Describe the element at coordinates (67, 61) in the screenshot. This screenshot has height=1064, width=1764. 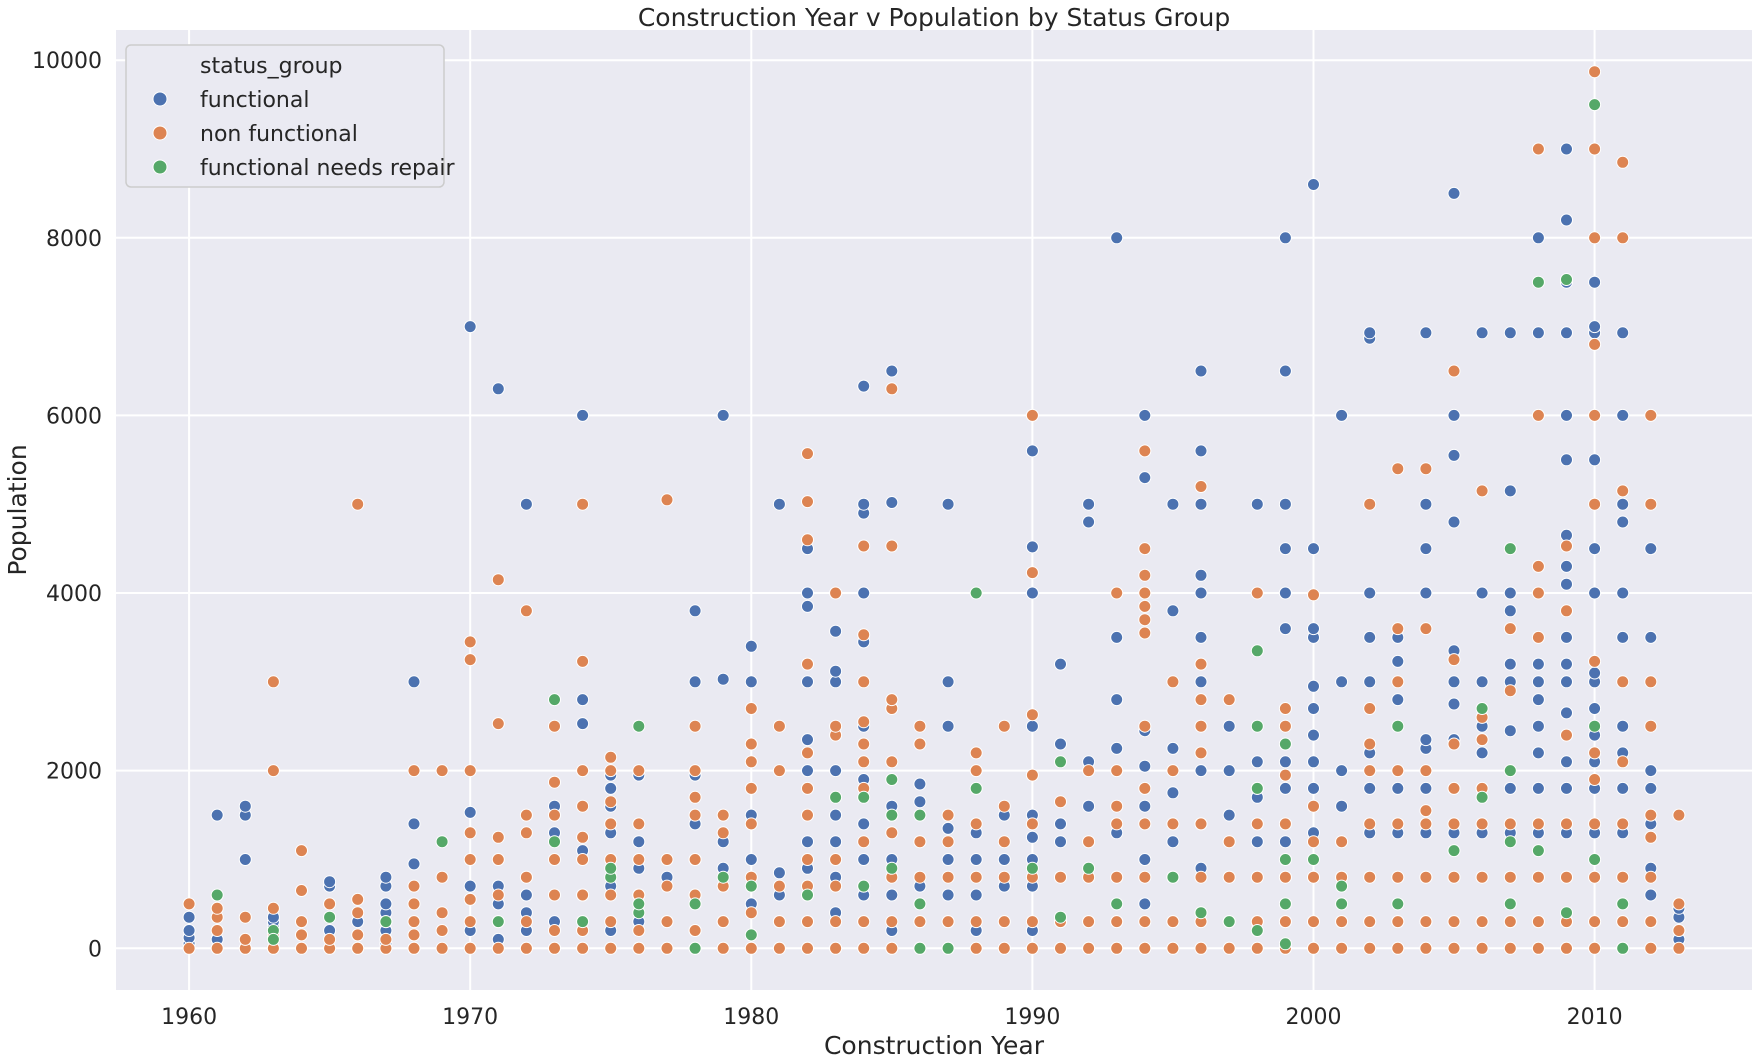
I see `y-tick-label: 10000` at that location.